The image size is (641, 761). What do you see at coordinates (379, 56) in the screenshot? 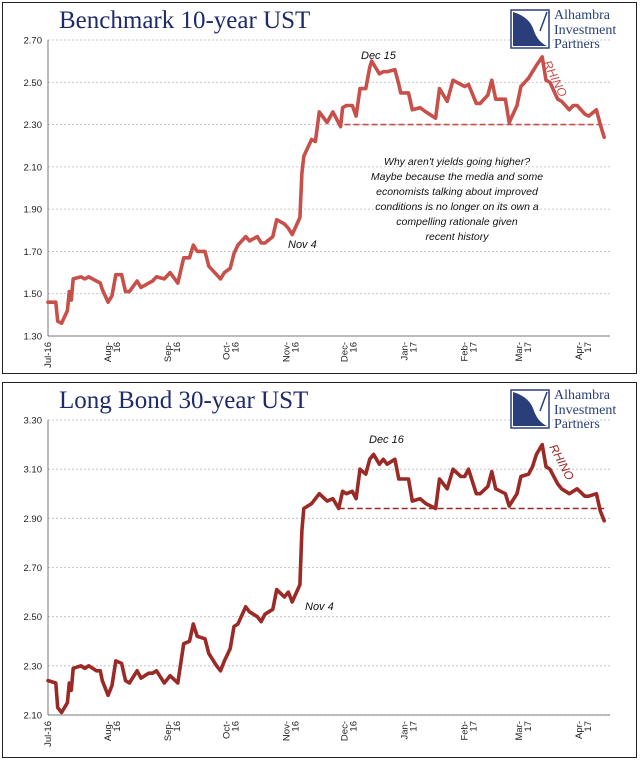
I see `annotation-peak: Dec 15` at bounding box center [379, 56].